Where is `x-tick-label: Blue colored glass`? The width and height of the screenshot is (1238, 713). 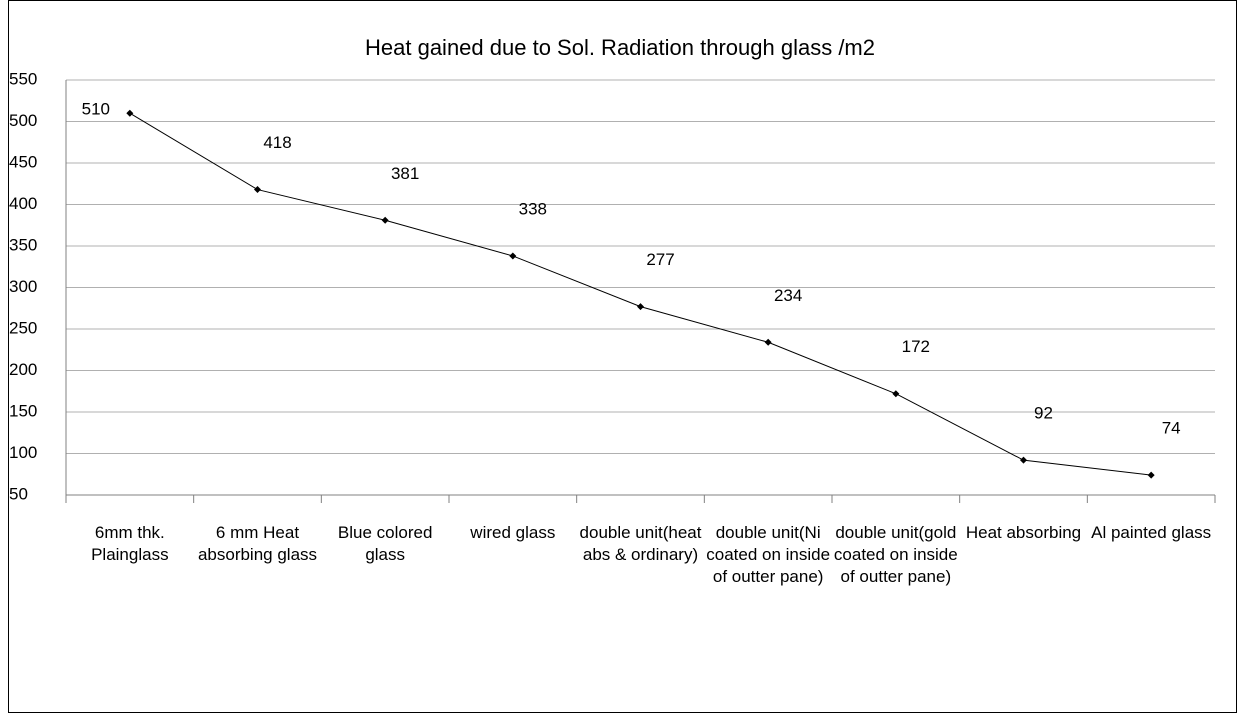
x-tick-label: Blue colored glass is located at coordinates (385, 543).